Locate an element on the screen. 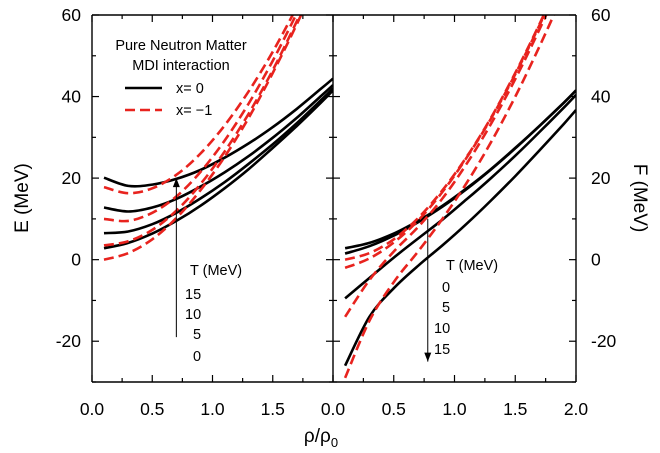 Image resolution: width=660 pixels, height=453 pixels. left-annotation-value-4: 0 is located at coordinates (197, 357).